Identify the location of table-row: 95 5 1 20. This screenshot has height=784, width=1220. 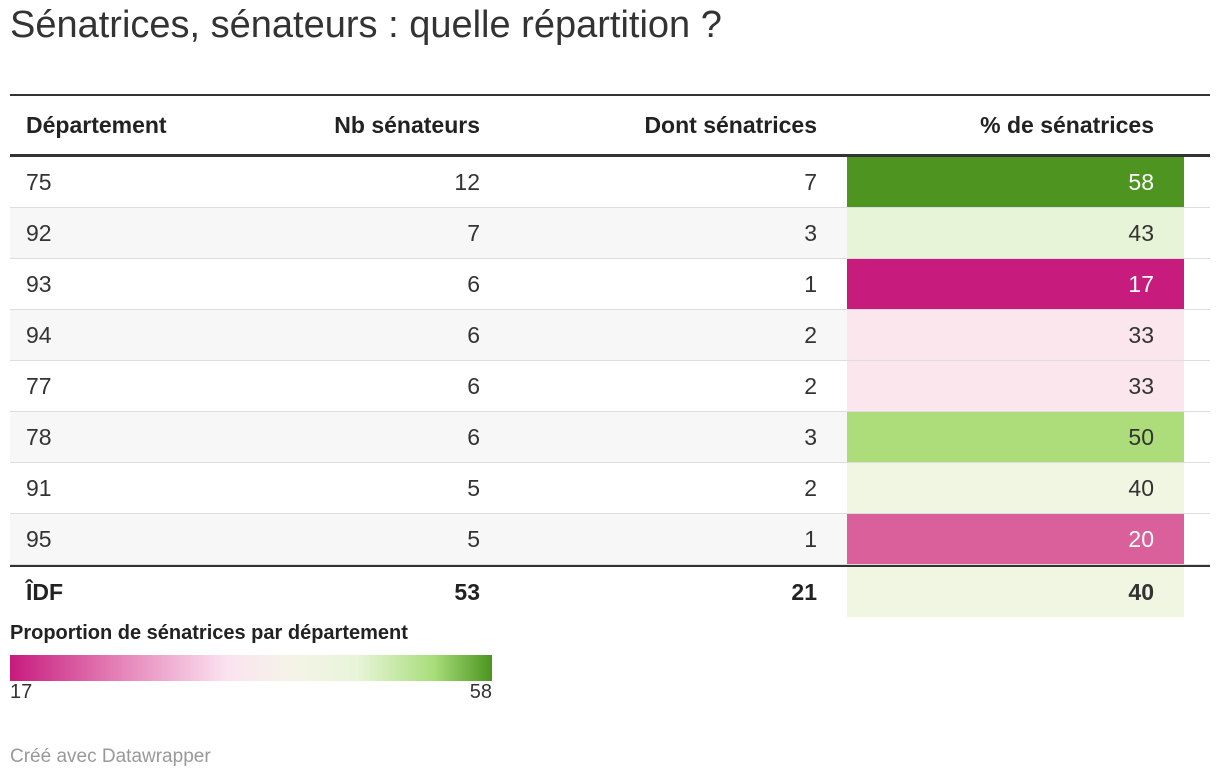
(610, 539).